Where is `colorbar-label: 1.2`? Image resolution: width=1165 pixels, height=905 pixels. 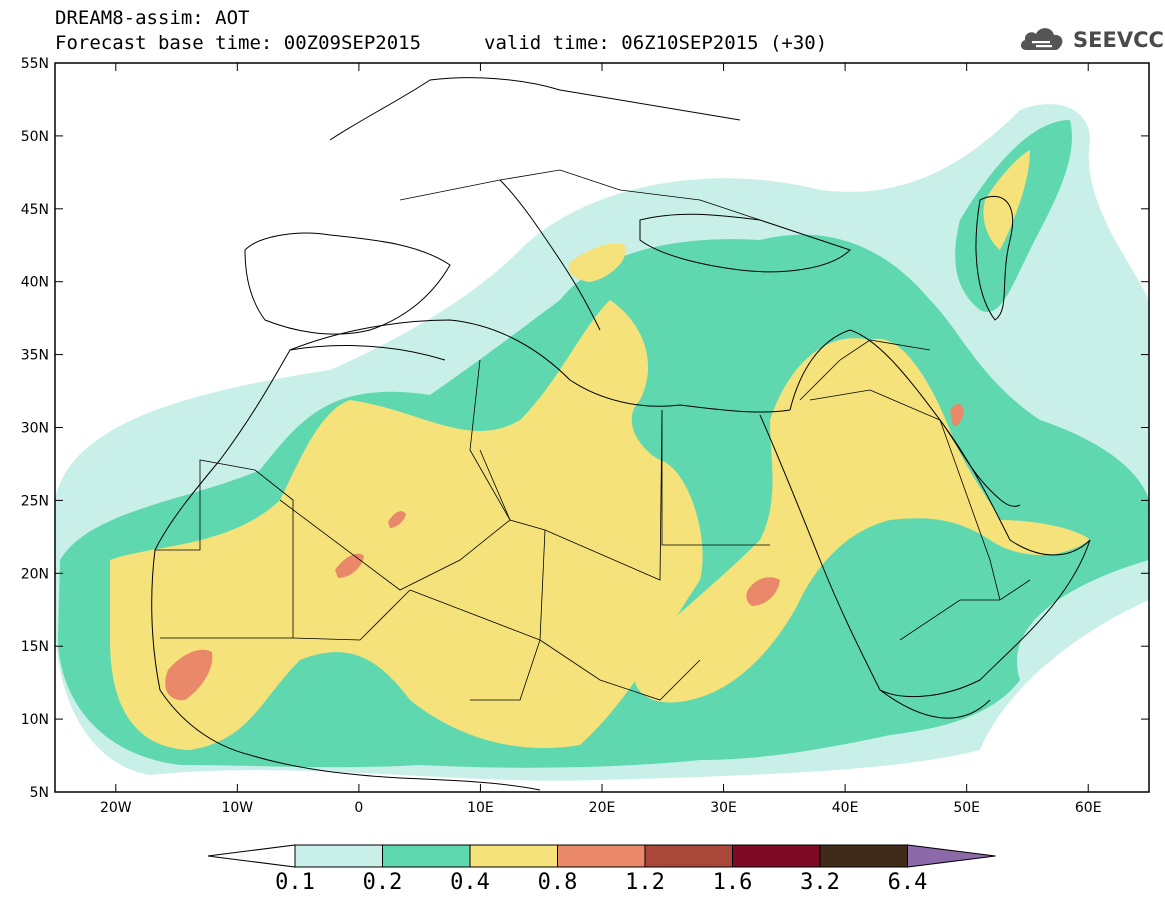
colorbar-label: 1.2 is located at coordinates (645, 882).